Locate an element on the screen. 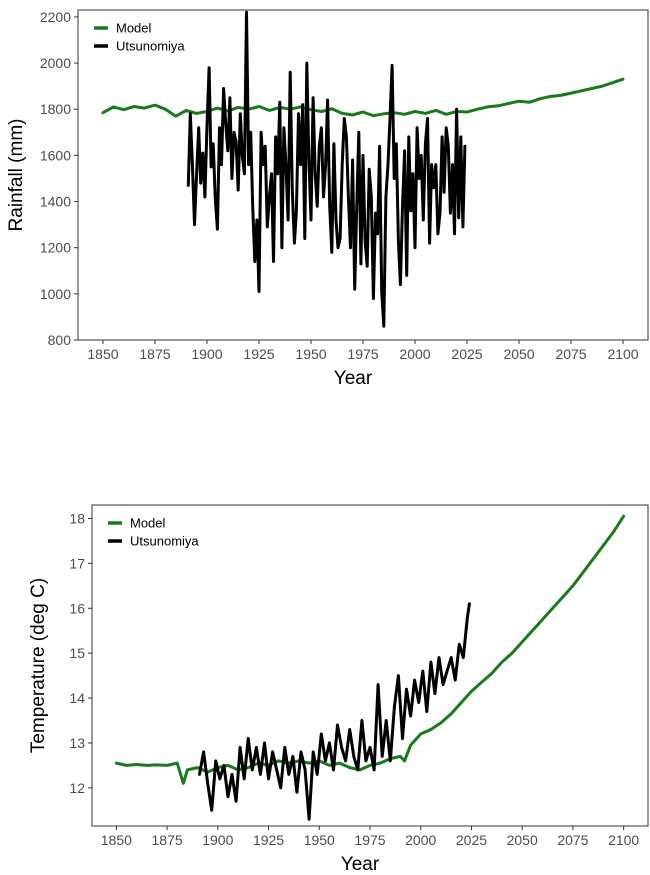  series-line-utsunomiya is located at coordinates (334, 711).